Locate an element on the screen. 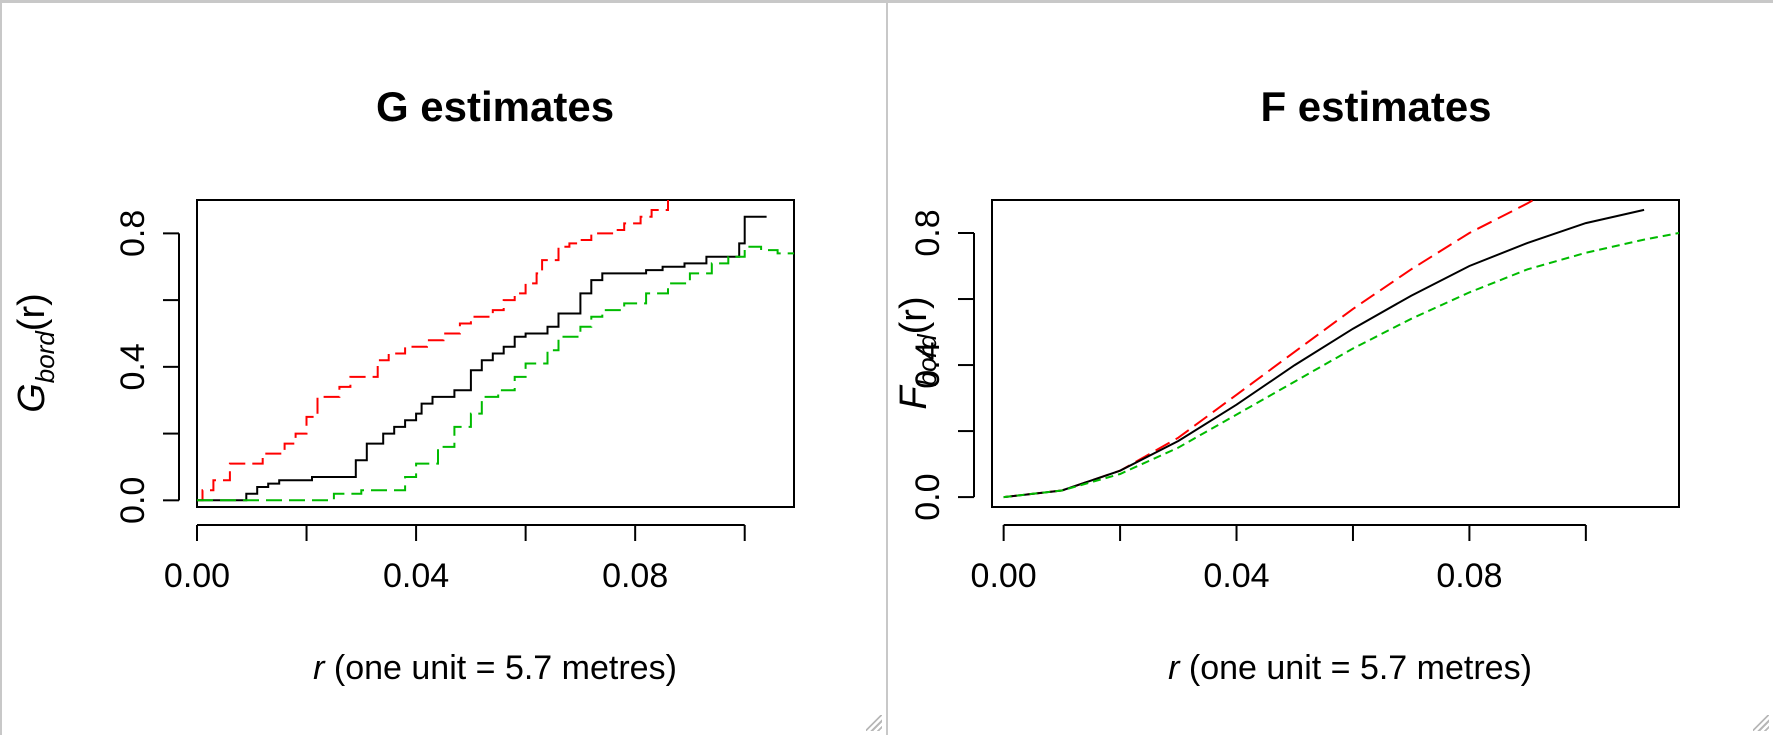 The height and width of the screenshot is (738, 1773). chart-title: G estimates is located at coordinates (495, 106).